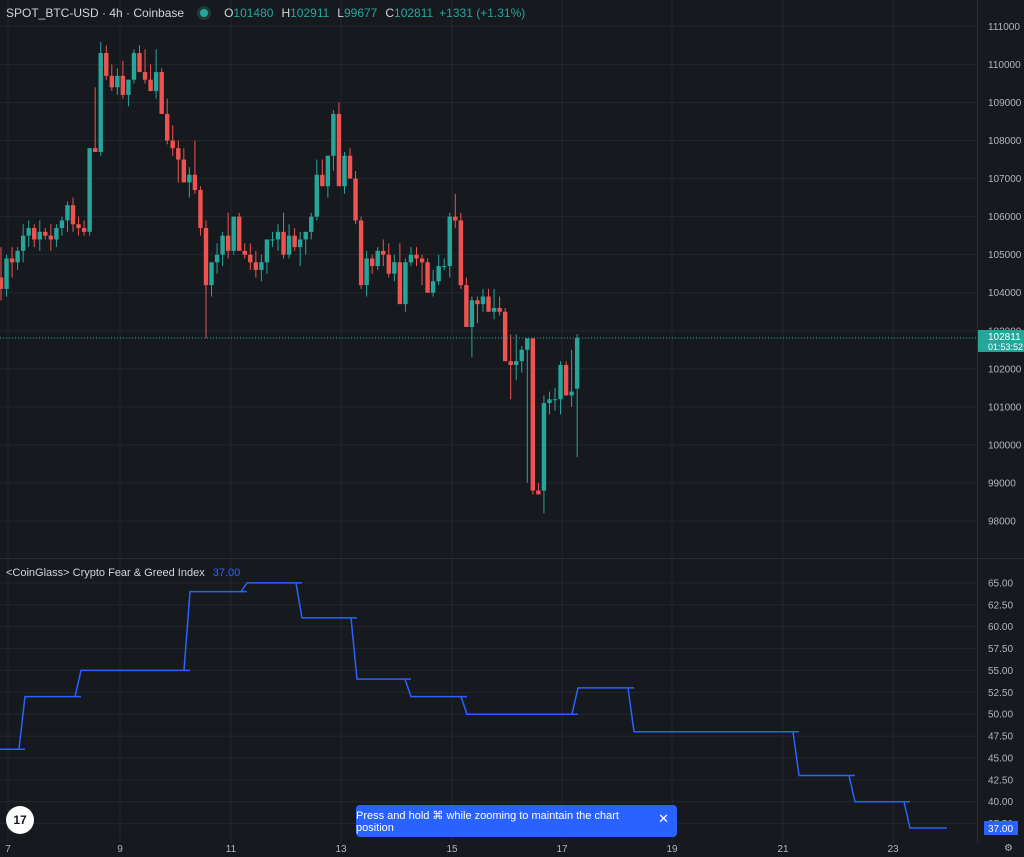  What do you see at coordinates (1005, 255) in the screenshot?
I see `price-tick-label: 105000` at bounding box center [1005, 255].